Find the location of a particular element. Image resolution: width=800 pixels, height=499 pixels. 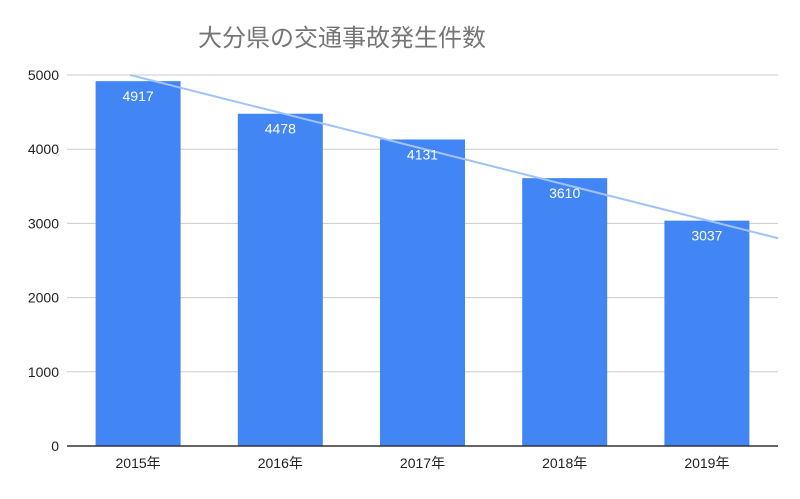

x-tick-label: 2019年 is located at coordinates (706, 463).